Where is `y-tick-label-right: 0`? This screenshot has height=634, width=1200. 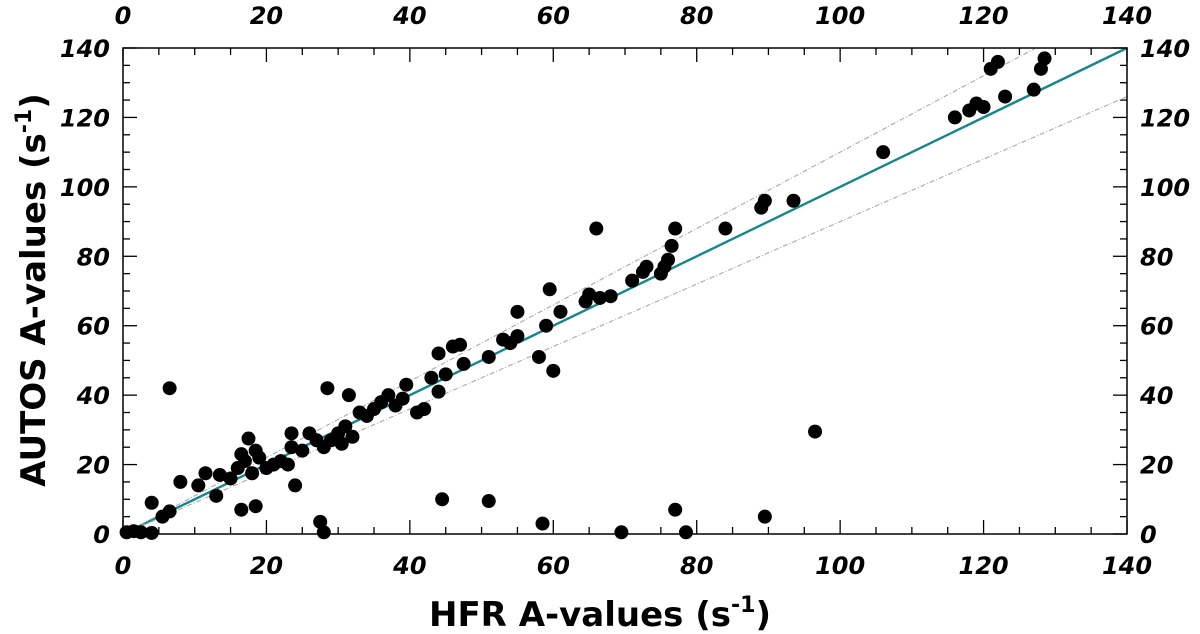
y-tick-label-right: 0 is located at coordinates (1148, 535).